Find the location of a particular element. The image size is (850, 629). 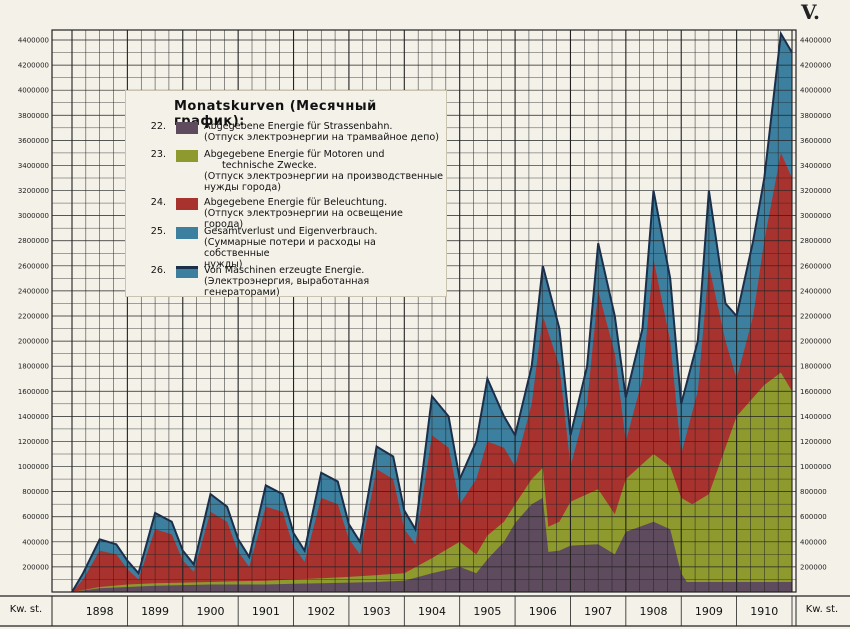

y-tick-label-left: 2400000 is located at coordinates (33, 291).